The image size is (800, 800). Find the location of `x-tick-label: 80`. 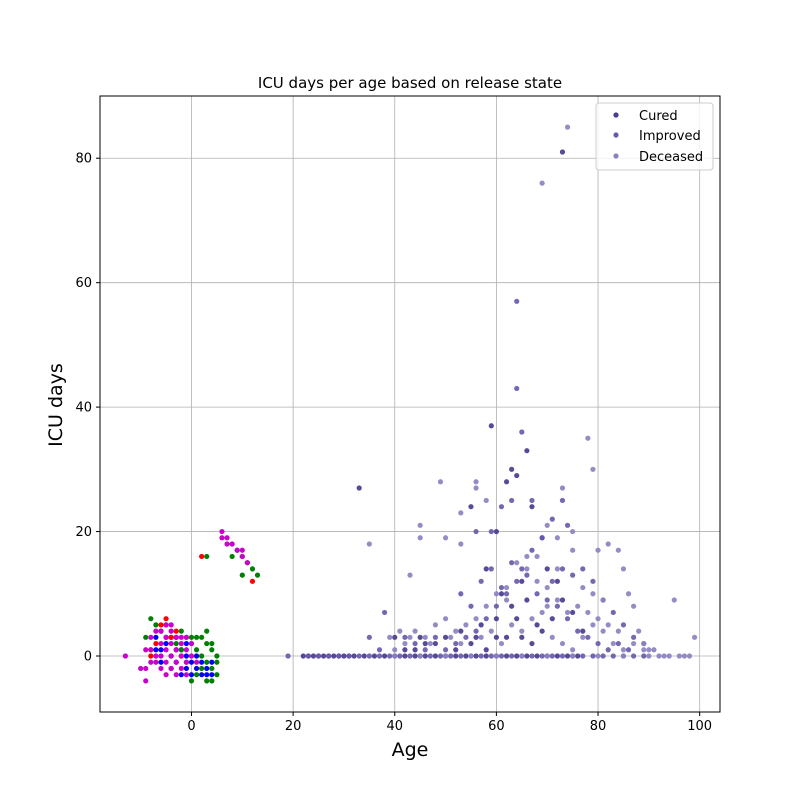

x-tick-label: 80 is located at coordinates (598, 726).